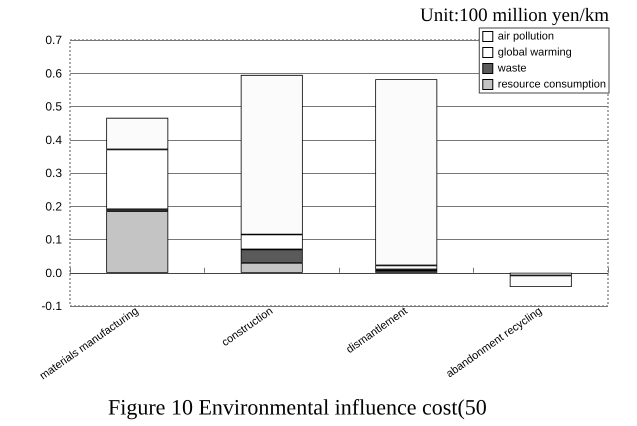 The image size is (637, 426). I want to click on y-tick-label: 0.7, so click(53, 40).